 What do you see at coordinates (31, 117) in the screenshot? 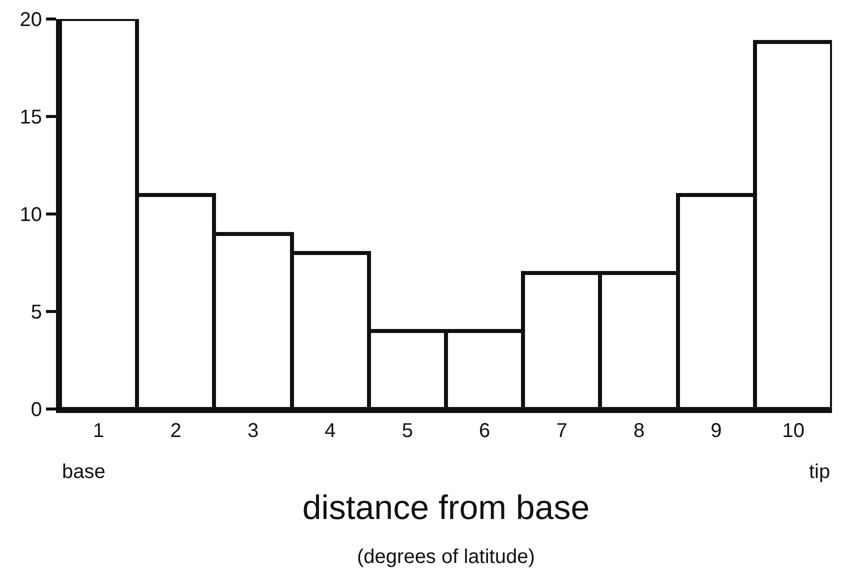
I see `y-tick-label: 15` at bounding box center [31, 117].